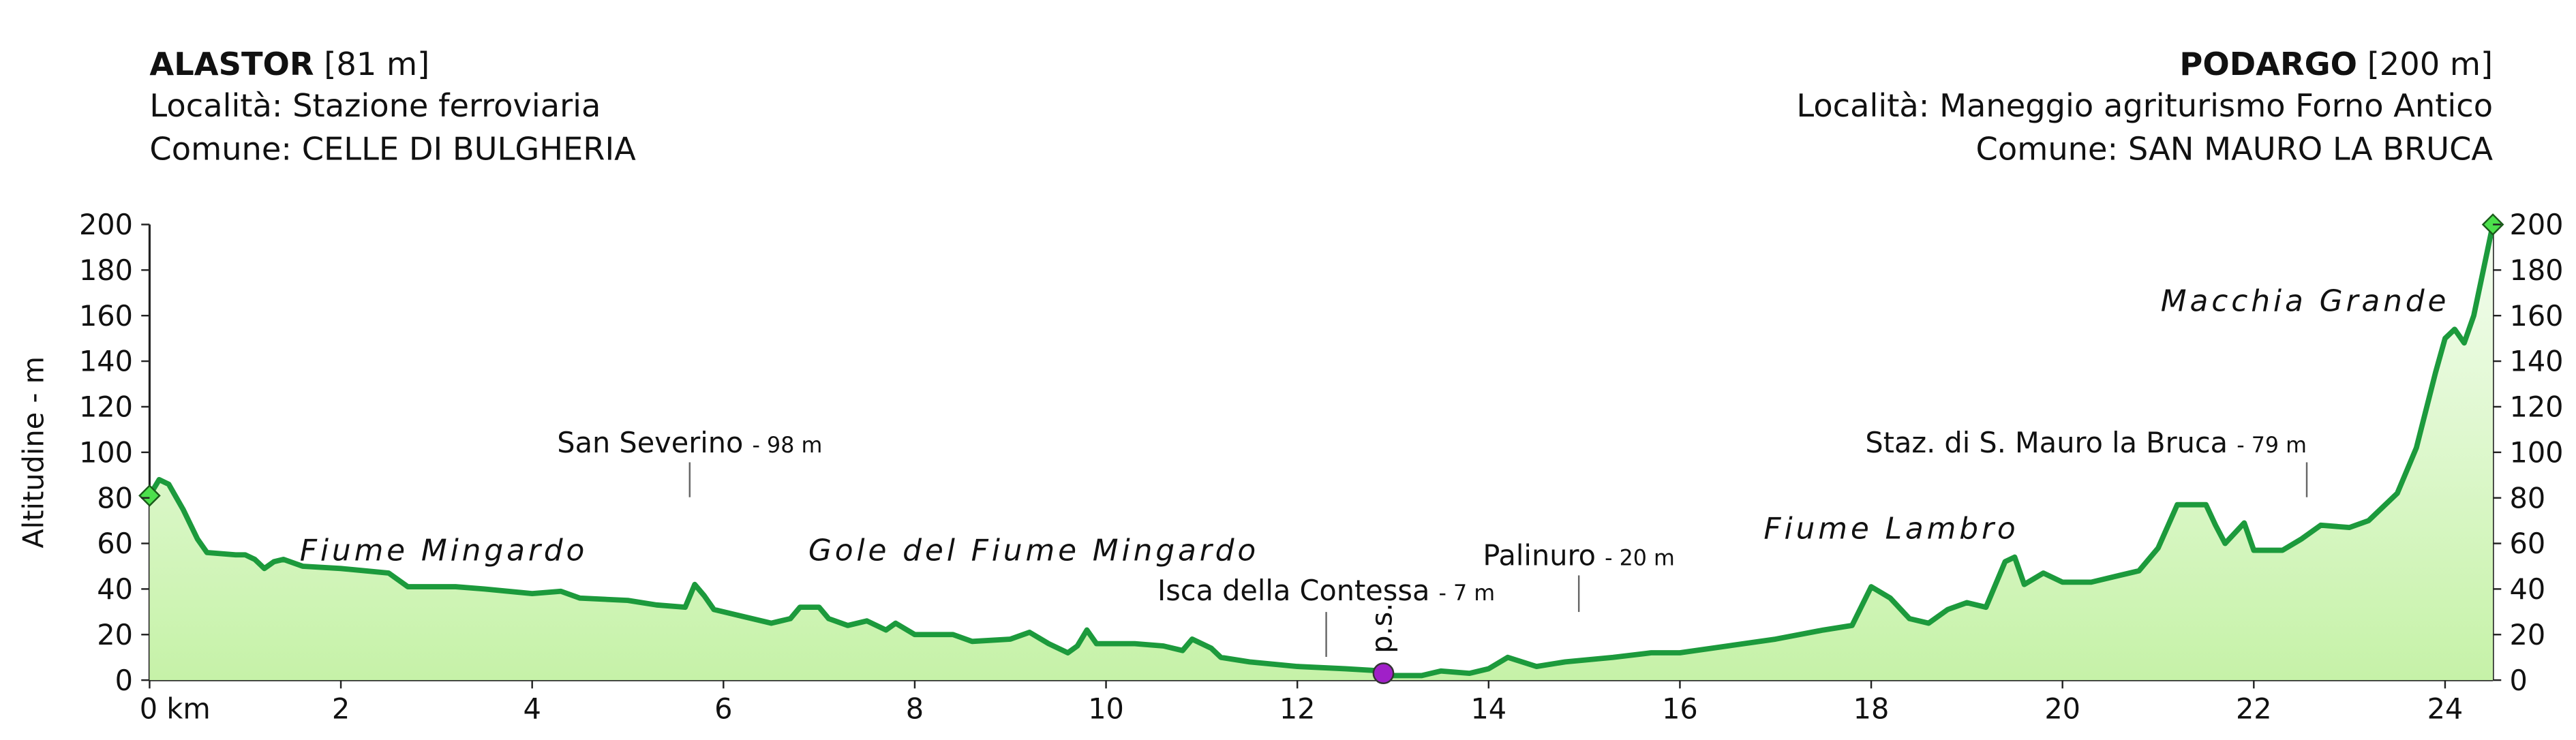 This screenshot has width=2576, height=740. What do you see at coordinates (650, 443) in the screenshot?
I see `place-name: San Severino` at bounding box center [650, 443].